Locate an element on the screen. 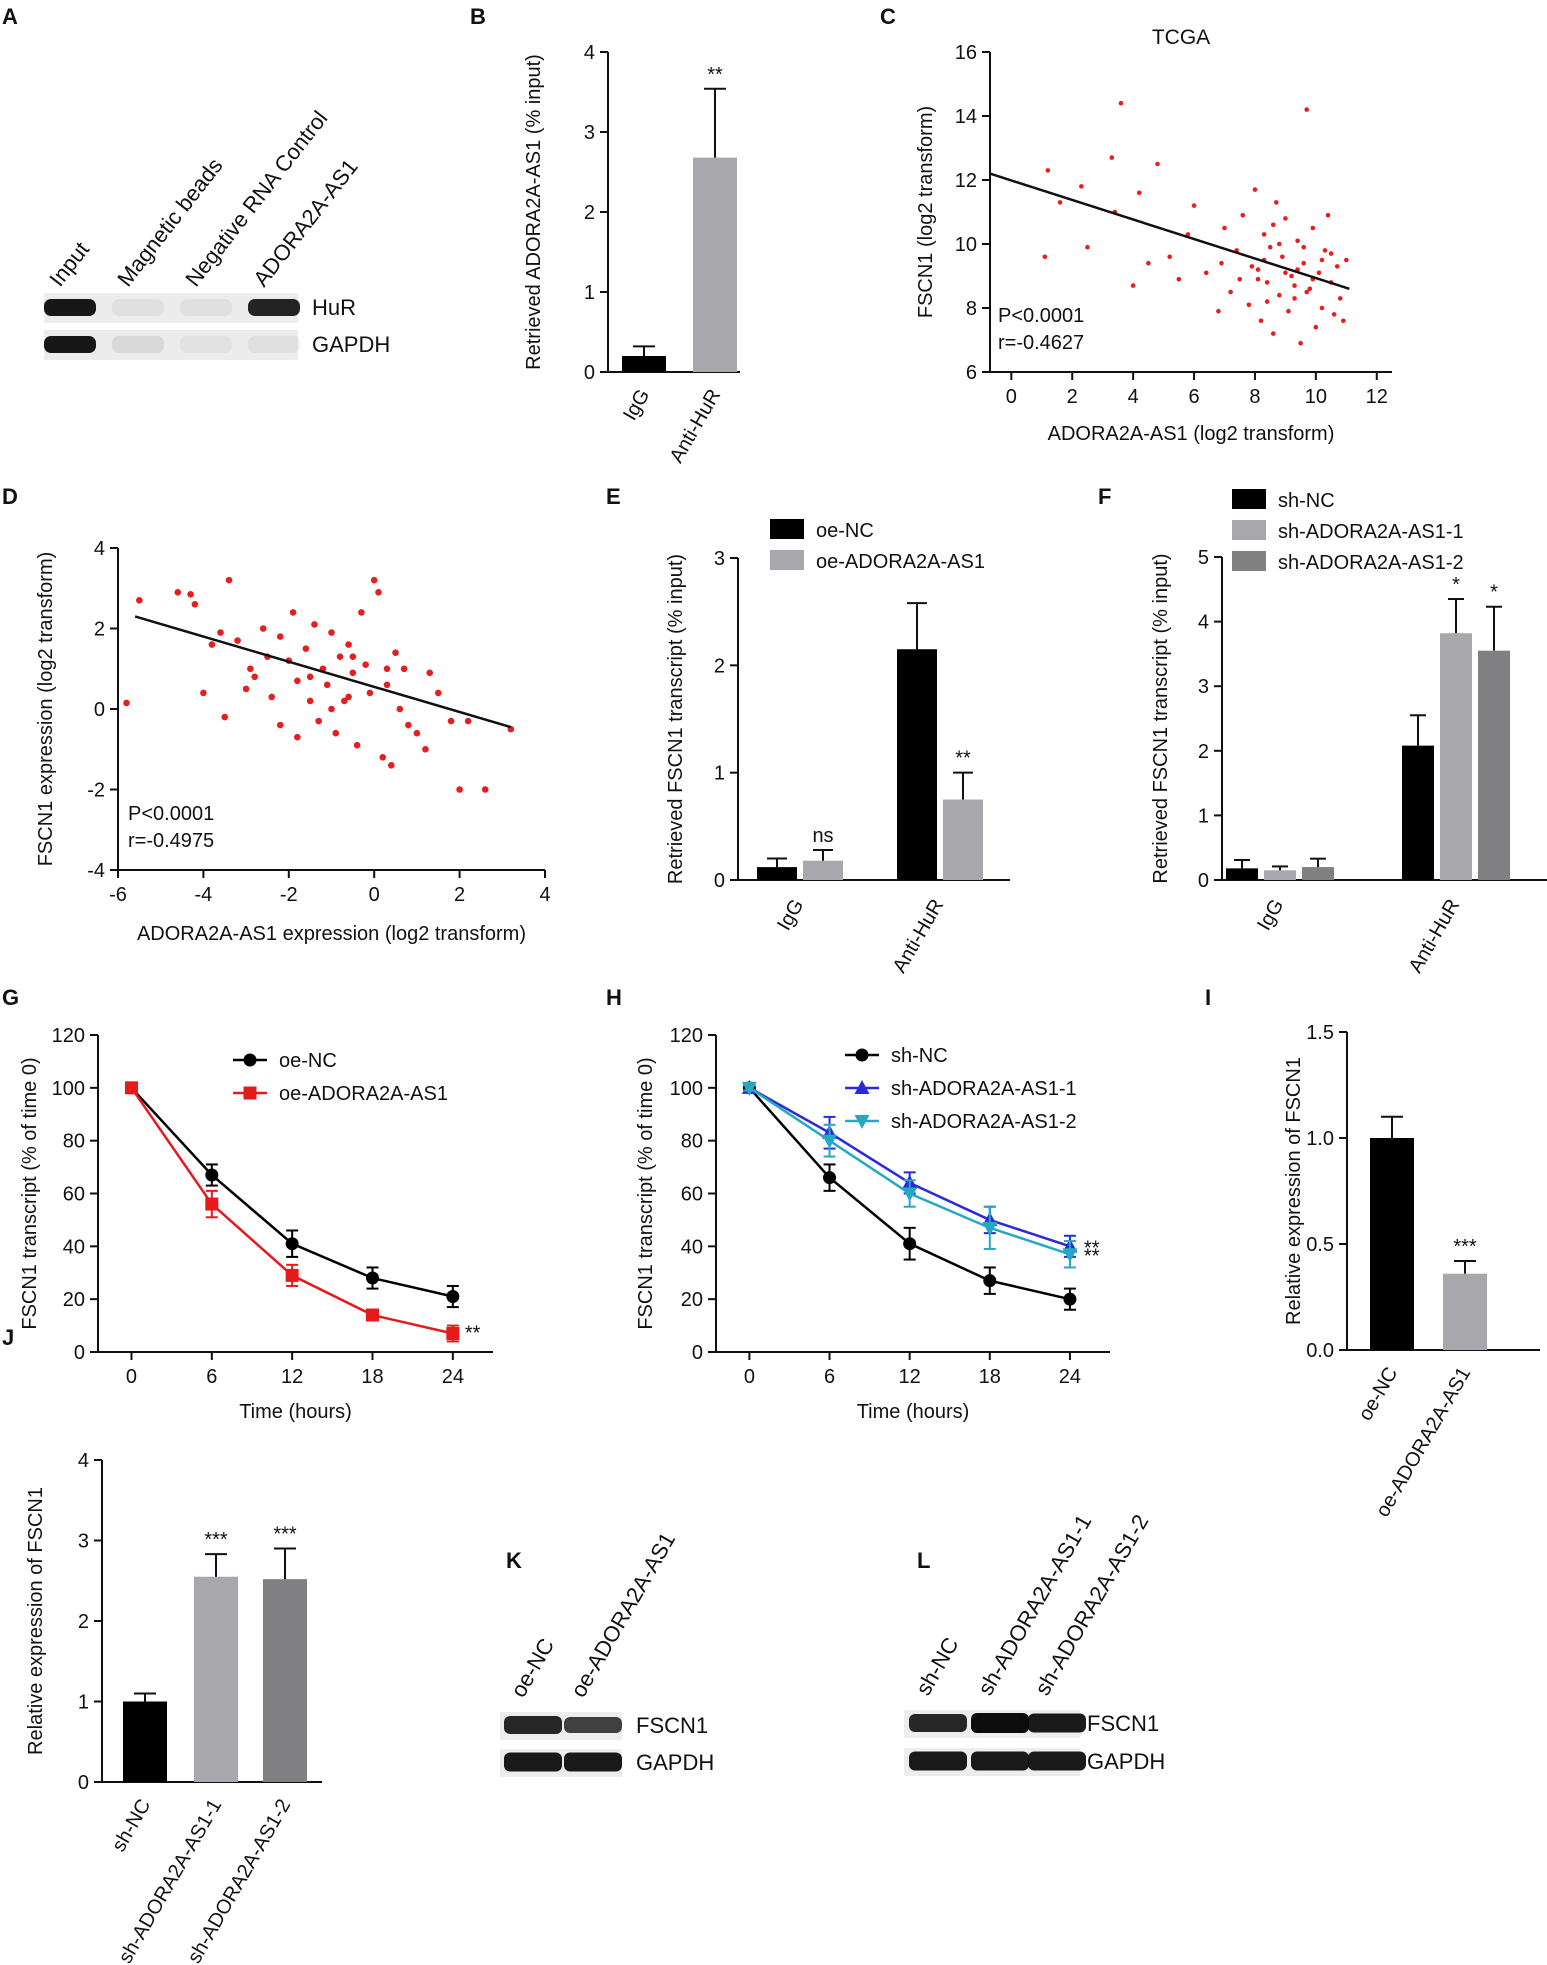  x-tick-label: 10 is located at coordinates (1316, 397).